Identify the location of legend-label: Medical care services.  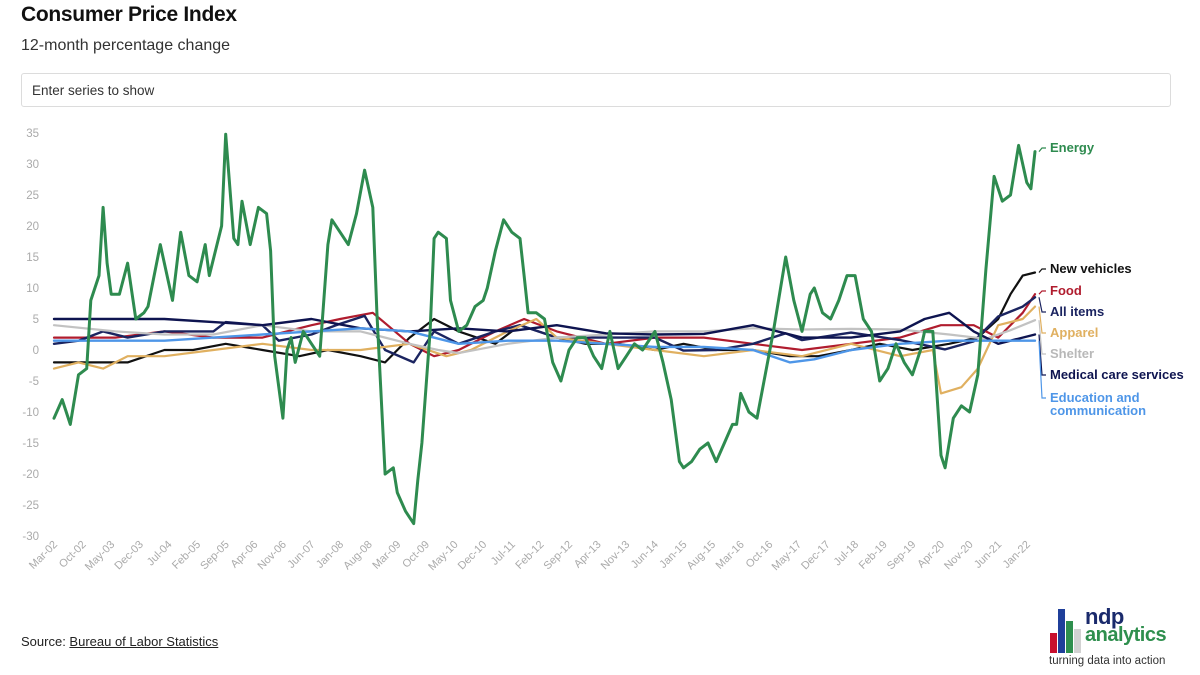
(1117, 374).